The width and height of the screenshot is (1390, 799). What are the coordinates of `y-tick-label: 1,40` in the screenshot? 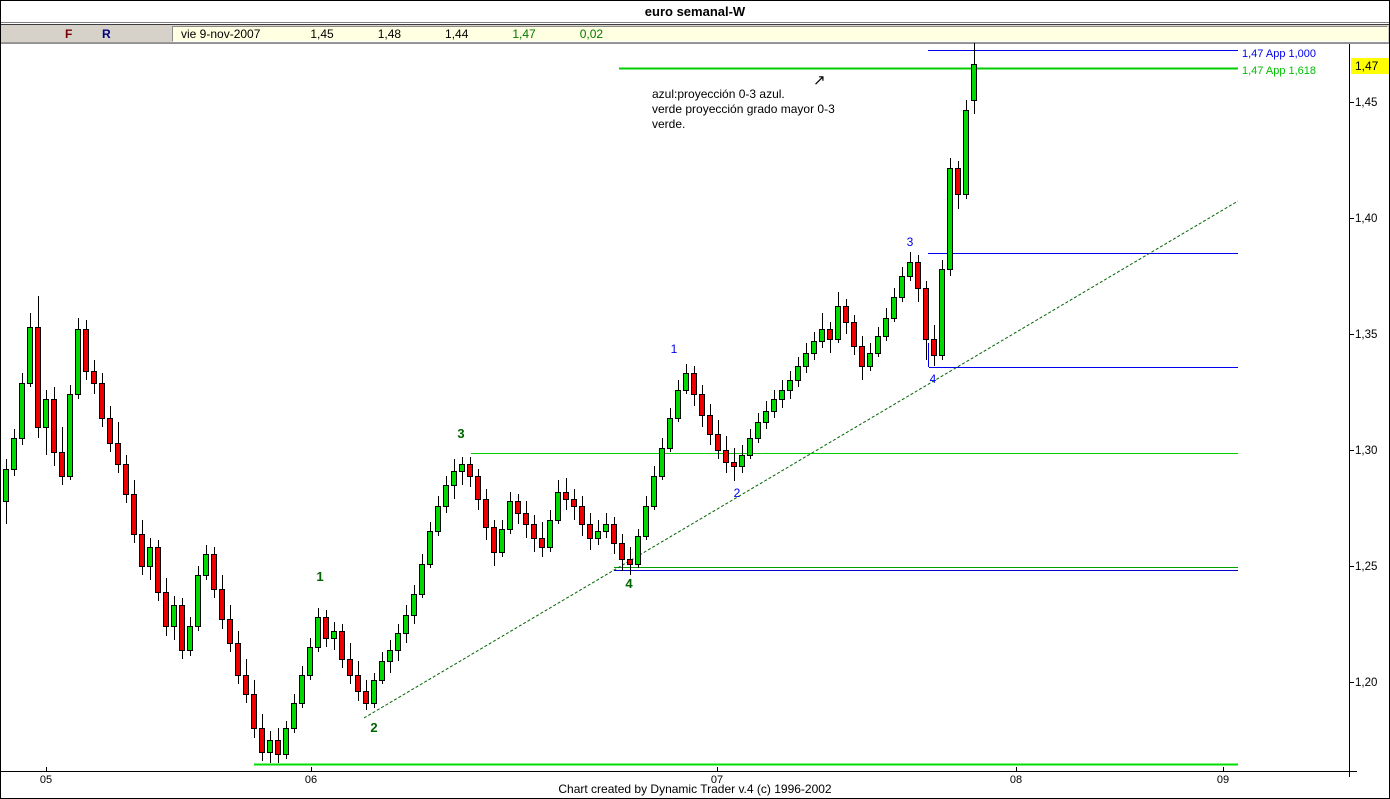 It's located at (1366, 219).